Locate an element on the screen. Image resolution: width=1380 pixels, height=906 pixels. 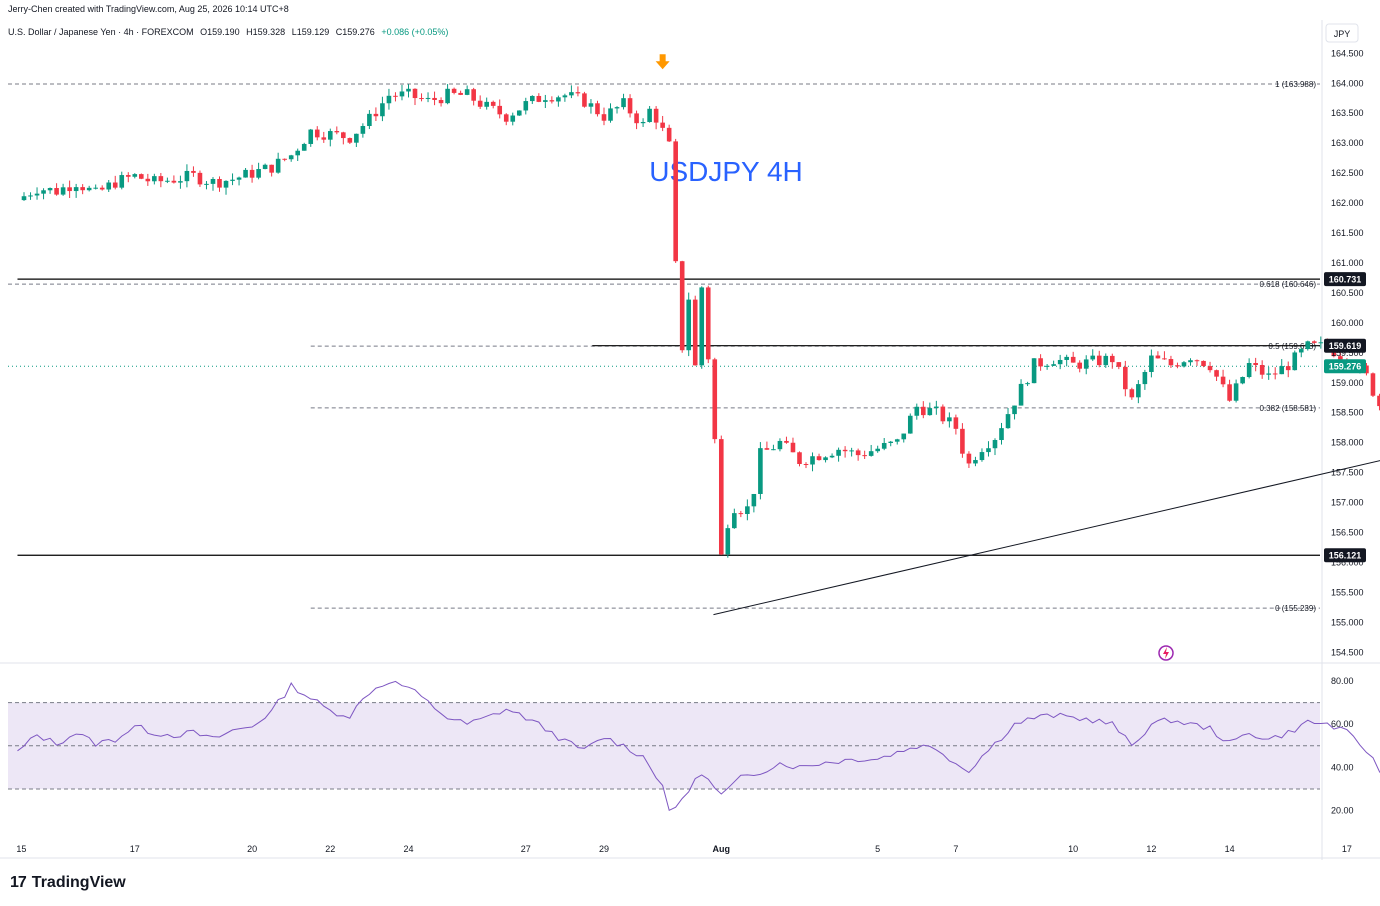
time-axis: 15172022242729Aug57101214171921242628 is located at coordinates (698, 849).